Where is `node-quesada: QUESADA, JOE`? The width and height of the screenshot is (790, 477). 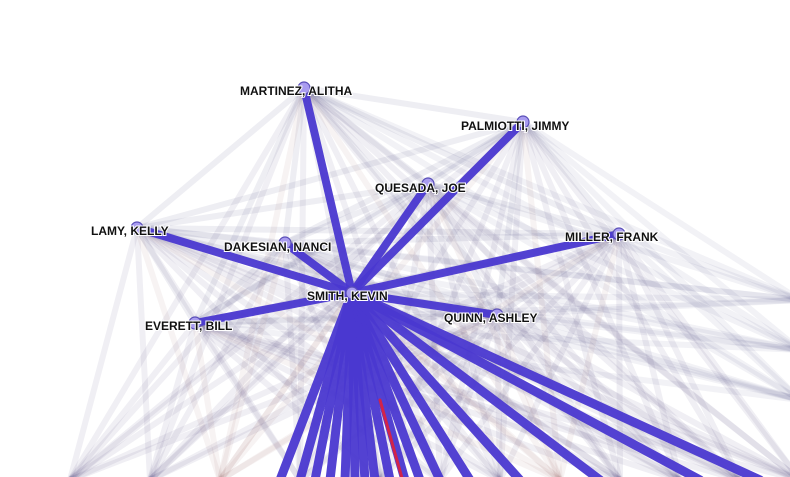
node-quesada: QUESADA, JOE is located at coordinates (420, 186).